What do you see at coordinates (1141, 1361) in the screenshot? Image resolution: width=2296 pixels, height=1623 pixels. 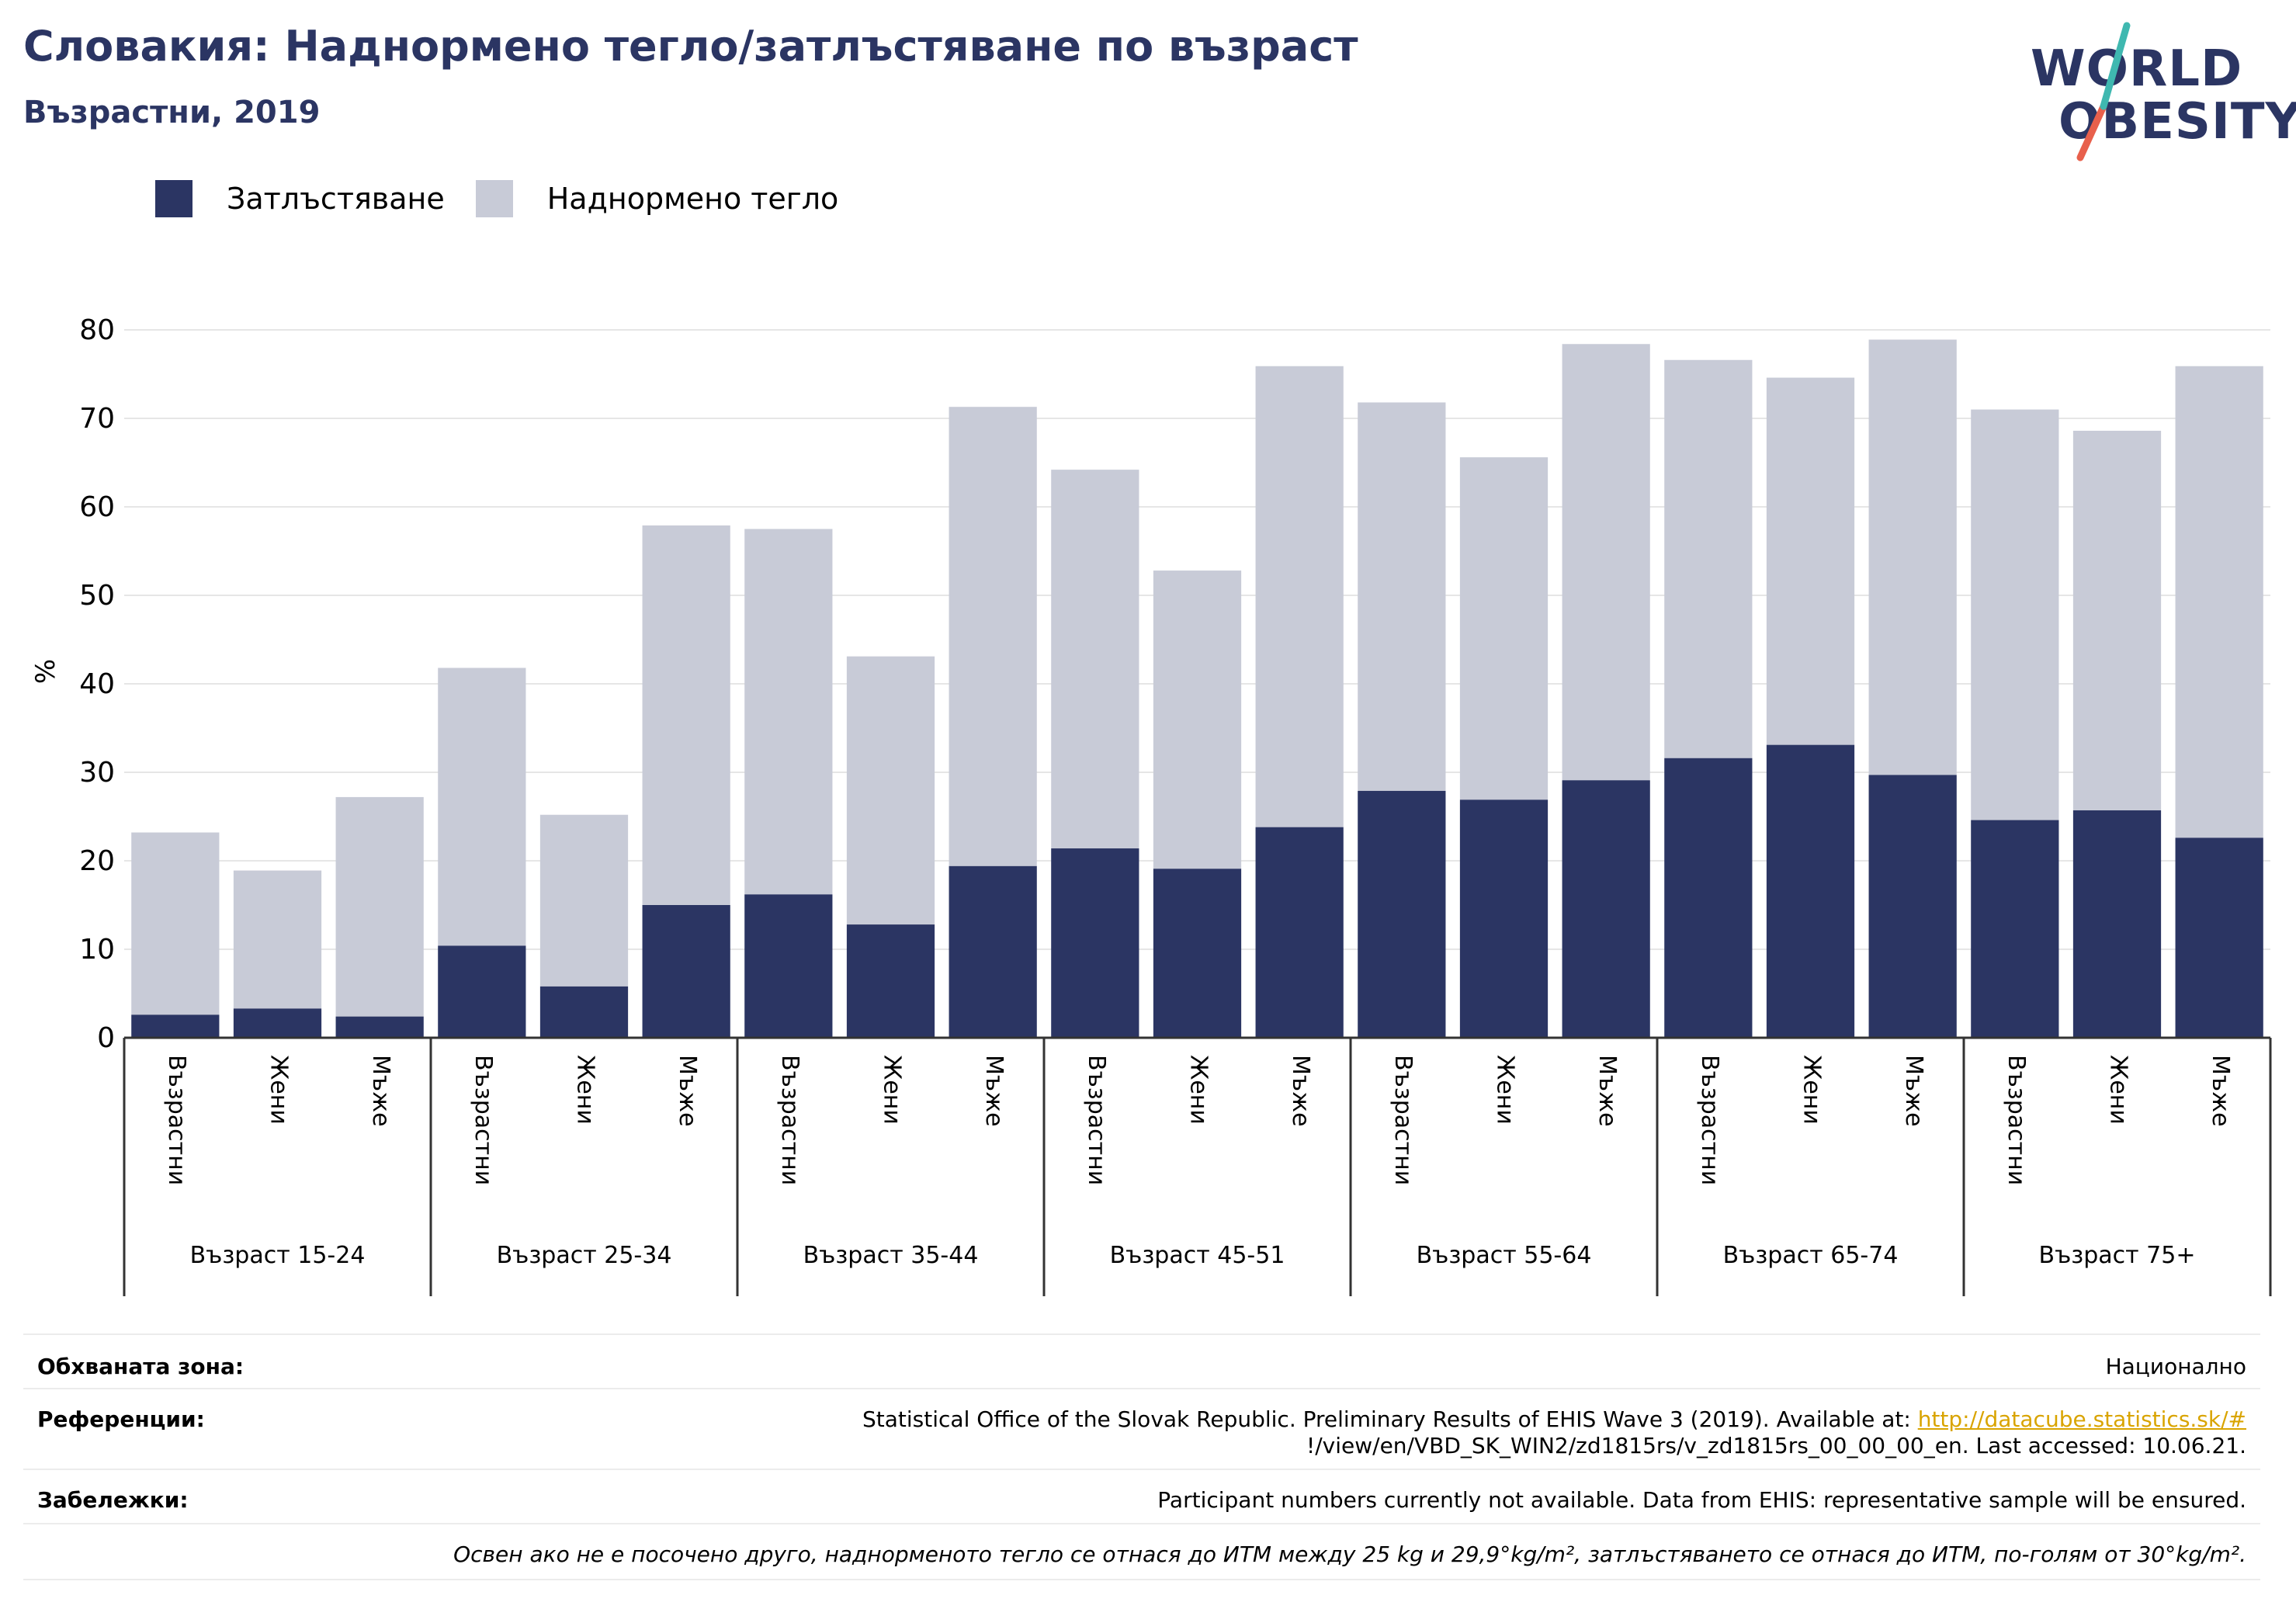 I see `footer-row-coverage: Обхваната зона: Национално` at bounding box center [1141, 1361].